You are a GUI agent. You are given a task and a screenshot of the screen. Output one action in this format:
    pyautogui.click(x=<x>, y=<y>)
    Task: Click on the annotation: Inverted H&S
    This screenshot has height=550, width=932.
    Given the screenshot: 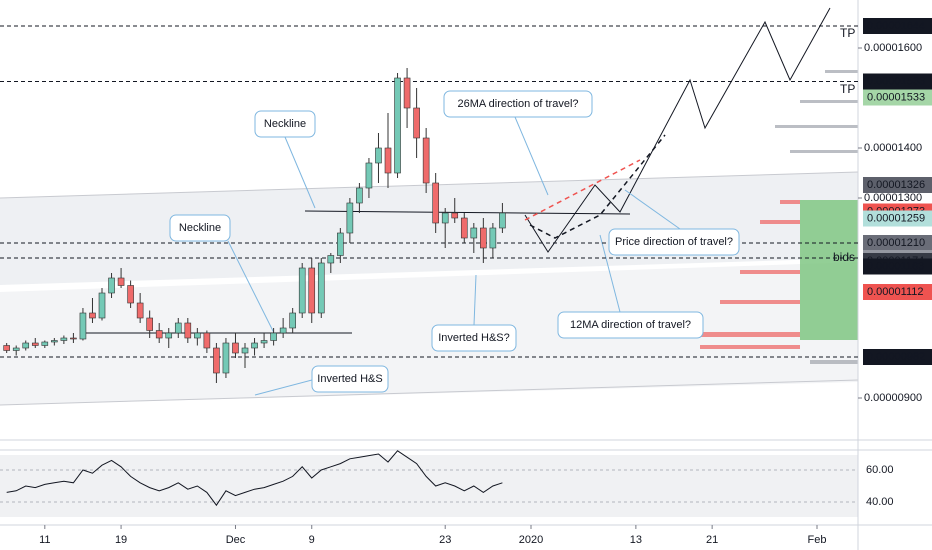 What is the action you would take?
    pyautogui.click(x=349, y=379)
    